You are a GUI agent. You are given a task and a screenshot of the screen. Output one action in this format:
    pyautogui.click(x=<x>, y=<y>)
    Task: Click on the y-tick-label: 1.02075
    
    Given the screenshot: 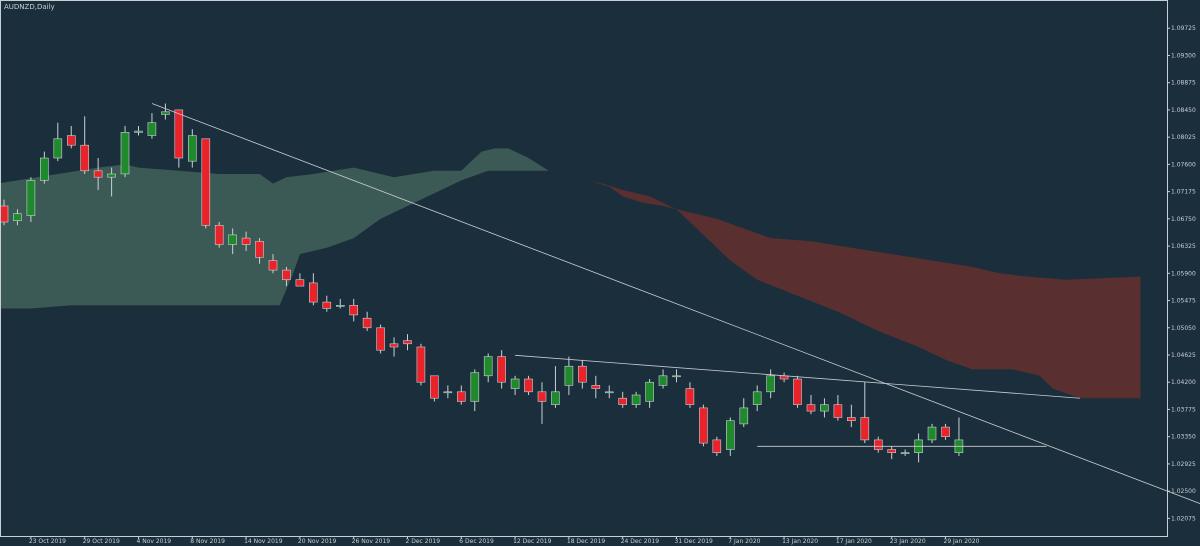 What is the action you would take?
    pyautogui.click(x=1183, y=518)
    